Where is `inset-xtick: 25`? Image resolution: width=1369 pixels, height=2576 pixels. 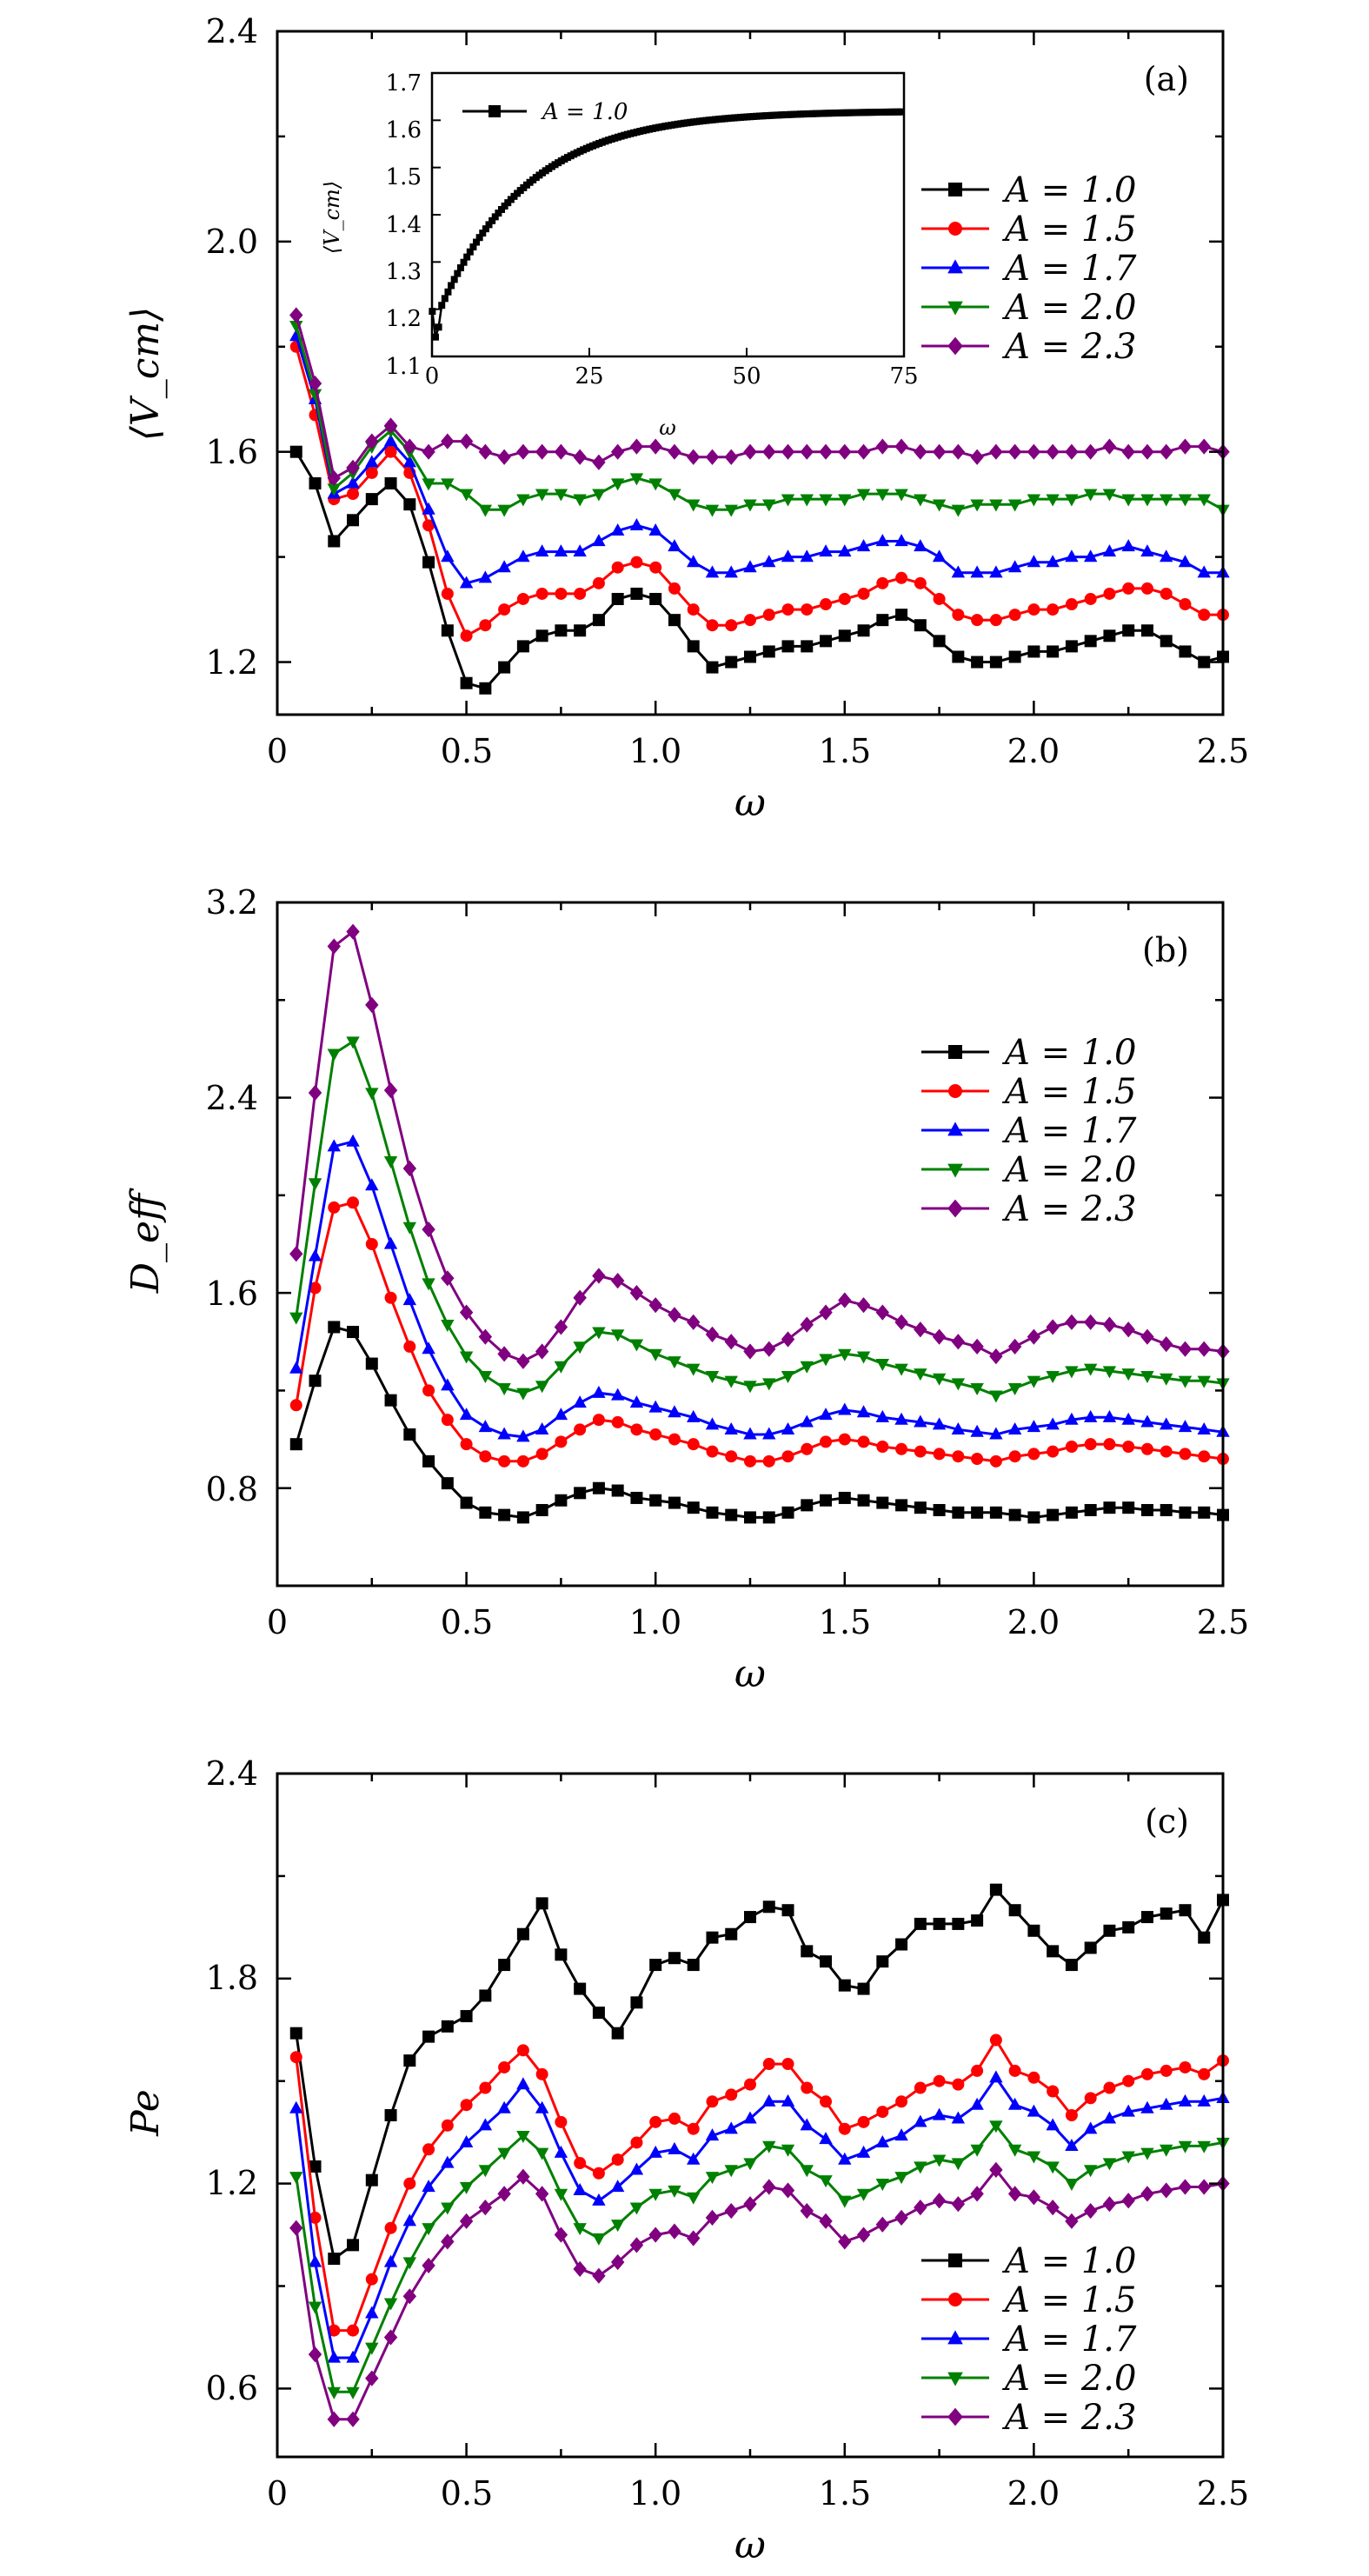 inset-xtick: 25 is located at coordinates (589, 376).